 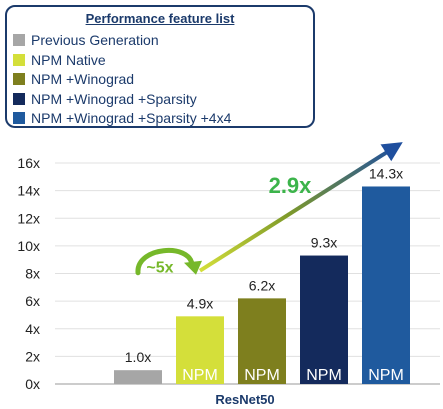 What do you see at coordinates (32, 384) in the screenshot?
I see `y-tick-label: 0x` at bounding box center [32, 384].